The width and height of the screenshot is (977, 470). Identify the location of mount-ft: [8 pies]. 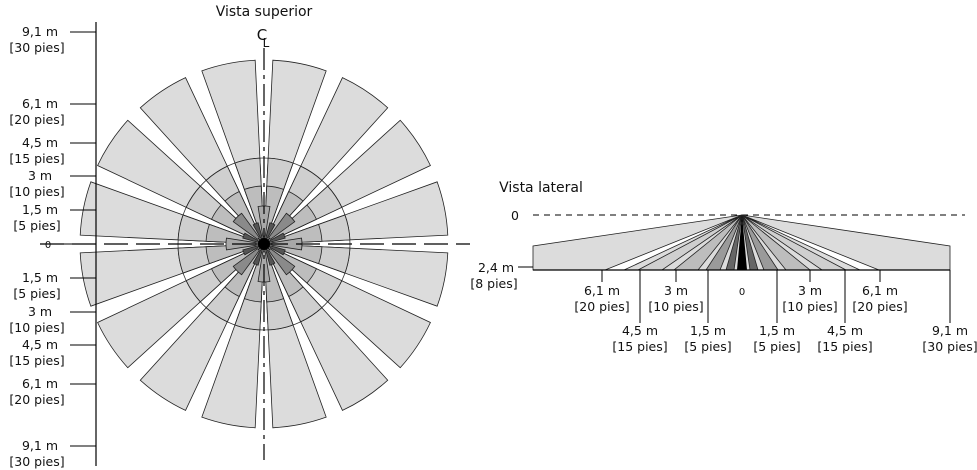
(493, 283).